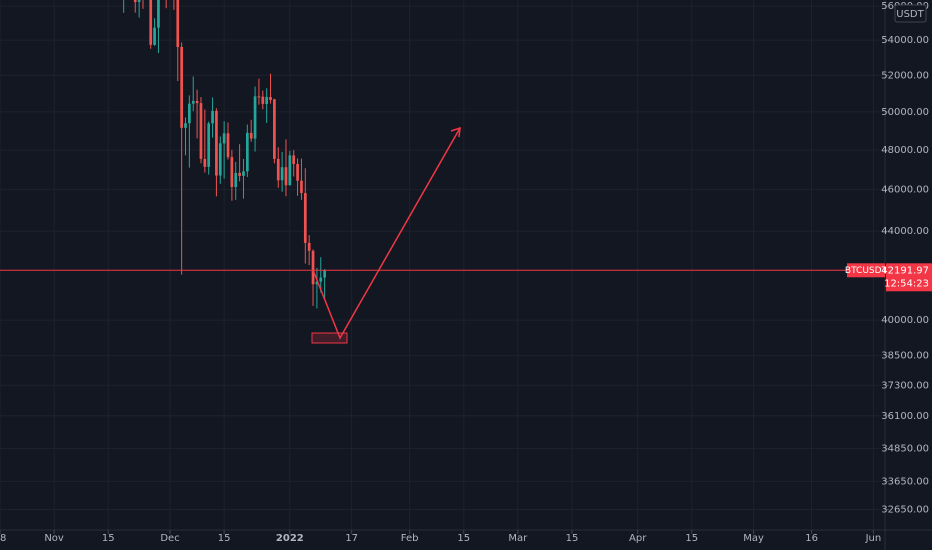 The width and height of the screenshot is (932, 550). I want to click on currency: USDT, so click(910, 14).